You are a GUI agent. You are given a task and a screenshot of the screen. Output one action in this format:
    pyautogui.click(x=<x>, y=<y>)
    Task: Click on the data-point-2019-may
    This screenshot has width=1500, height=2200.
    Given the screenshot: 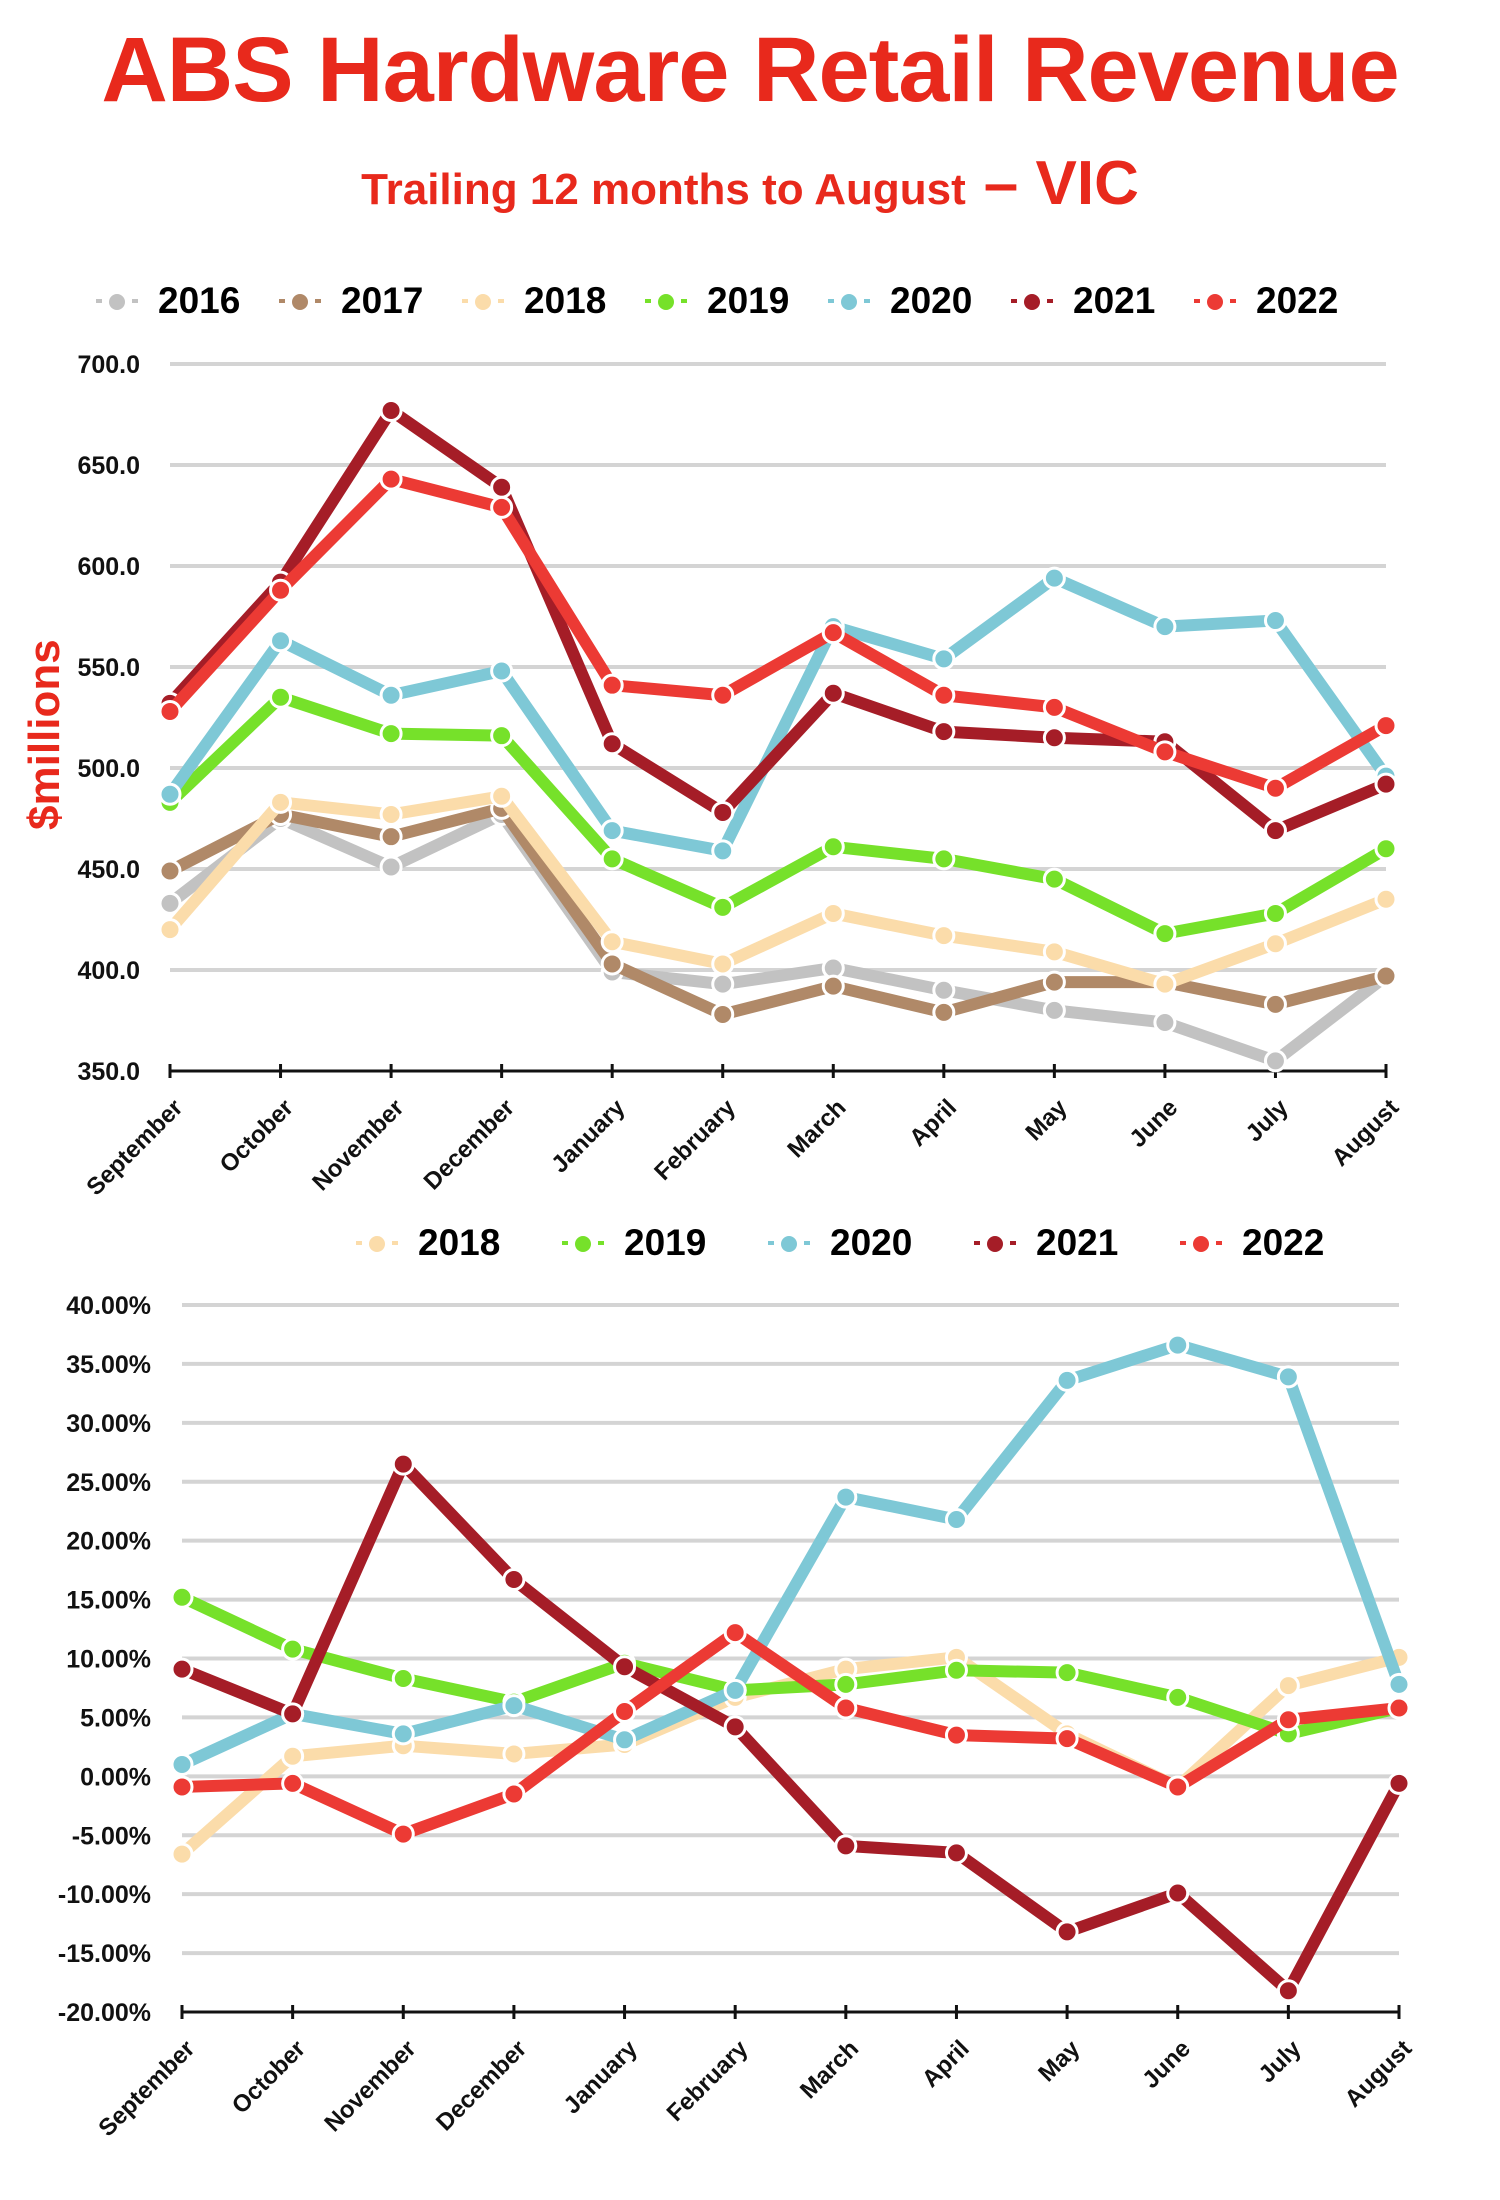 What is the action you would take?
    pyautogui.click(x=1067, y=1673)
    